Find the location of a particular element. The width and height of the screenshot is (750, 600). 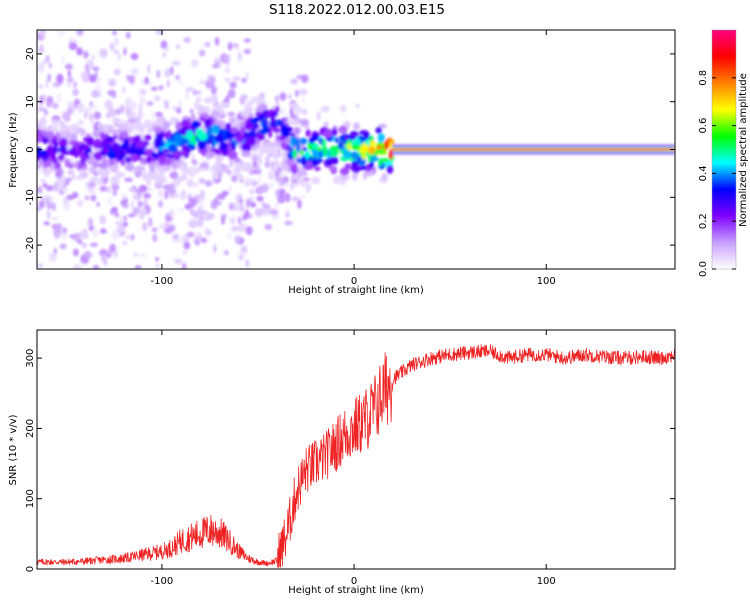

y-tick-label: 0 is located at coordinates (30, 149).